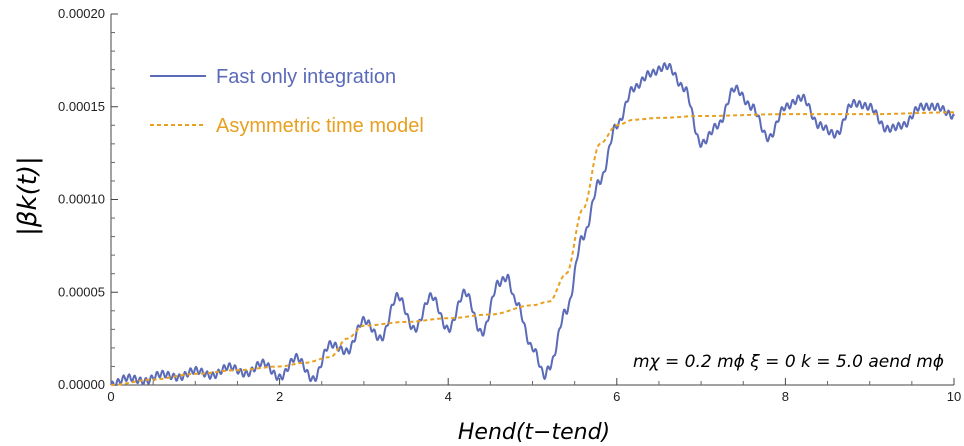 This screenshot has height=446, width=964. Describe the element at coordinates (788, 362) in the screenshot. I see `parameter-annotation: mχ = 0.2 mϕ ξ = 0 k = 5.0 aend mϕ` at that location.